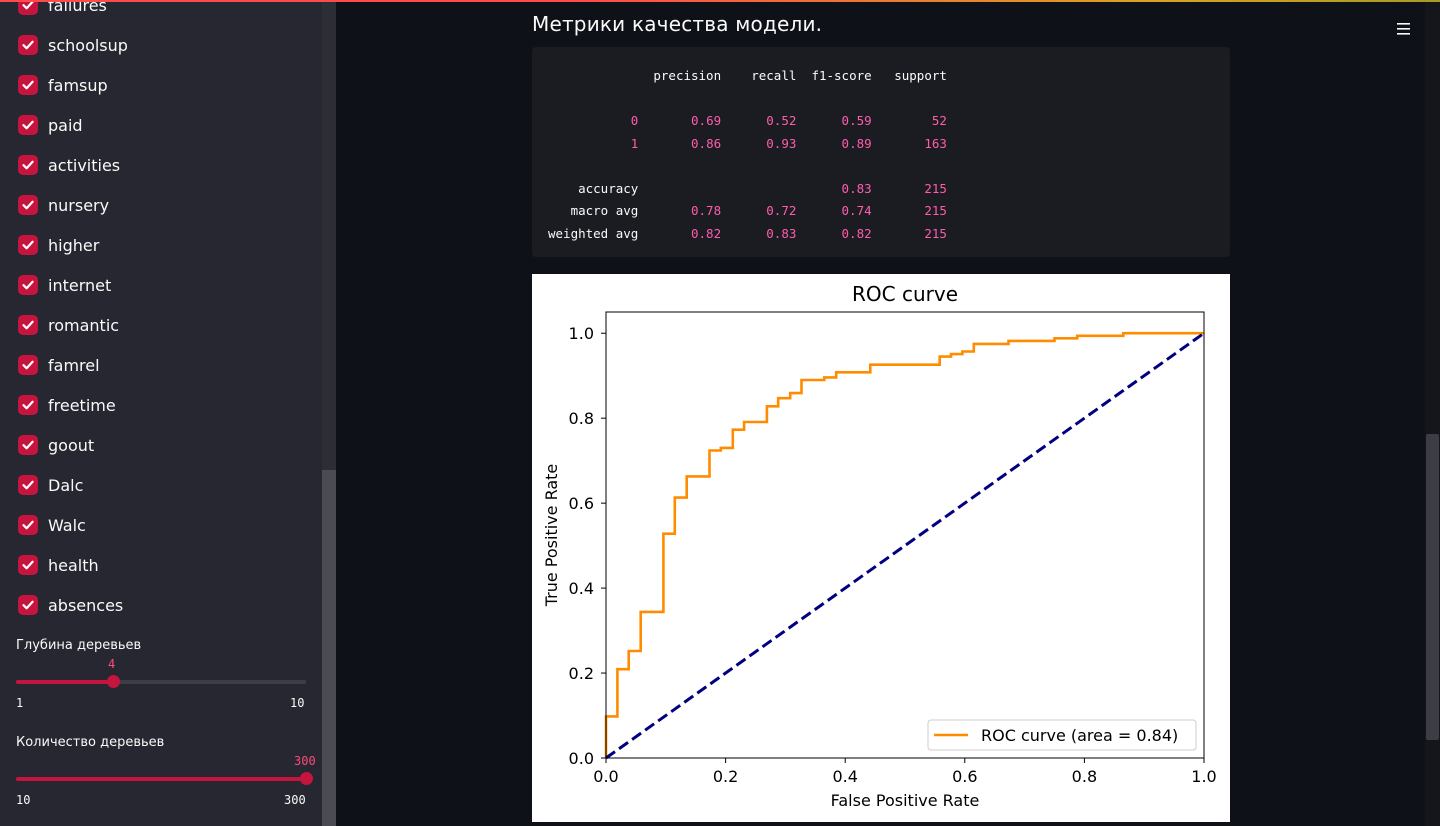 This screenshot has width=1440, height=826. What do you see at coordinates (725, 776) in the screenshot?
I see `x-tick-label: 0.2` at bounding box center [725, 776].